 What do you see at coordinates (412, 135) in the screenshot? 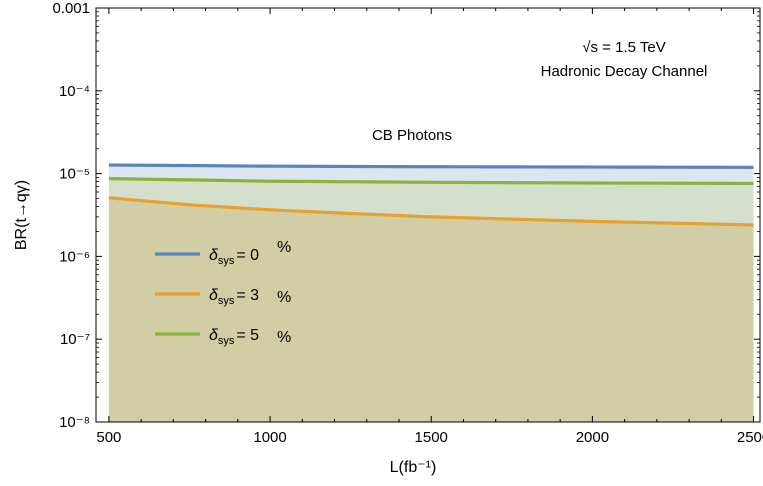
I see `cb-photons-label: CB Photons` at bounding box center [412, 135].